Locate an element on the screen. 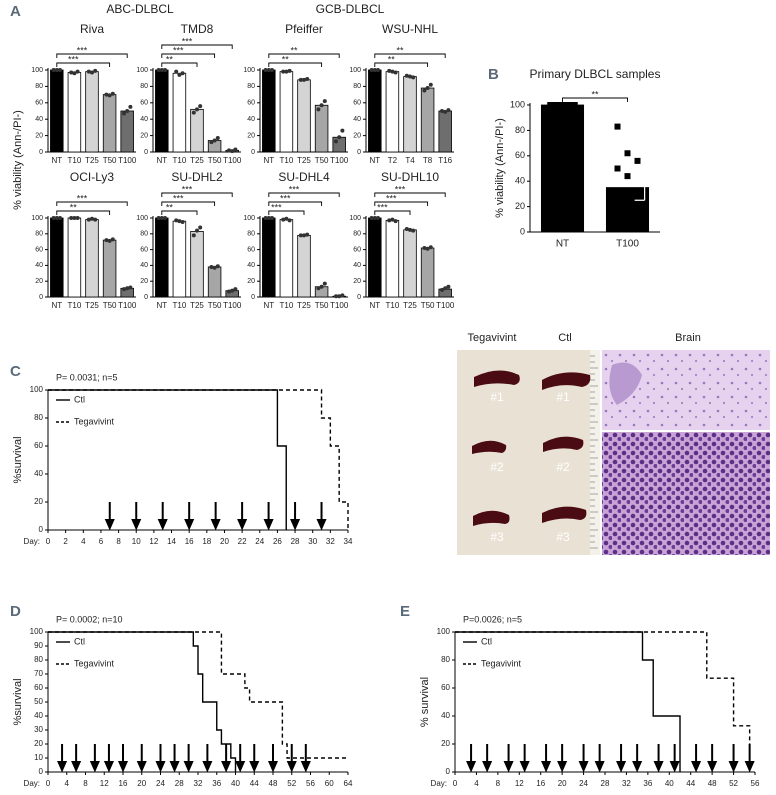  x-tick-label: 60 is located at coordinates (329, 783).